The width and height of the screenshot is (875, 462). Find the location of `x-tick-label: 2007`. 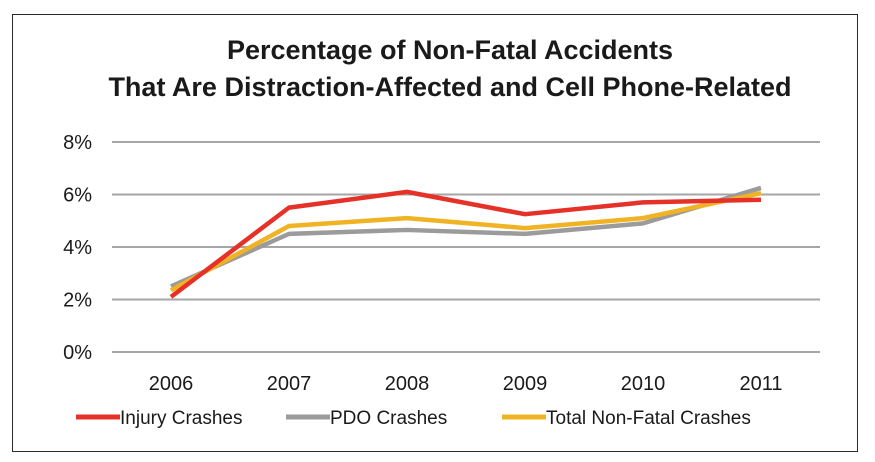

x-tick-label: 2007 is located at coordinates (289, 384).